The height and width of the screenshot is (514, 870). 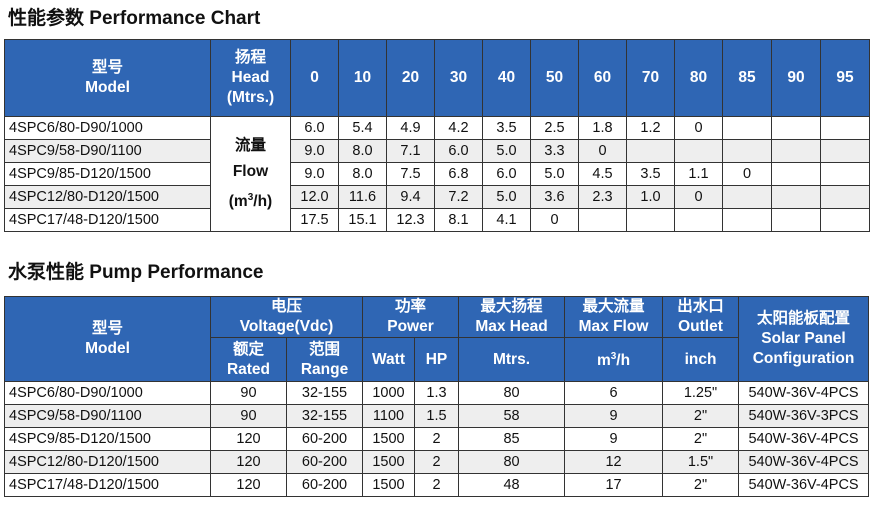 I want to click on flow-cell: 8.1, so click(x=458, y=220).